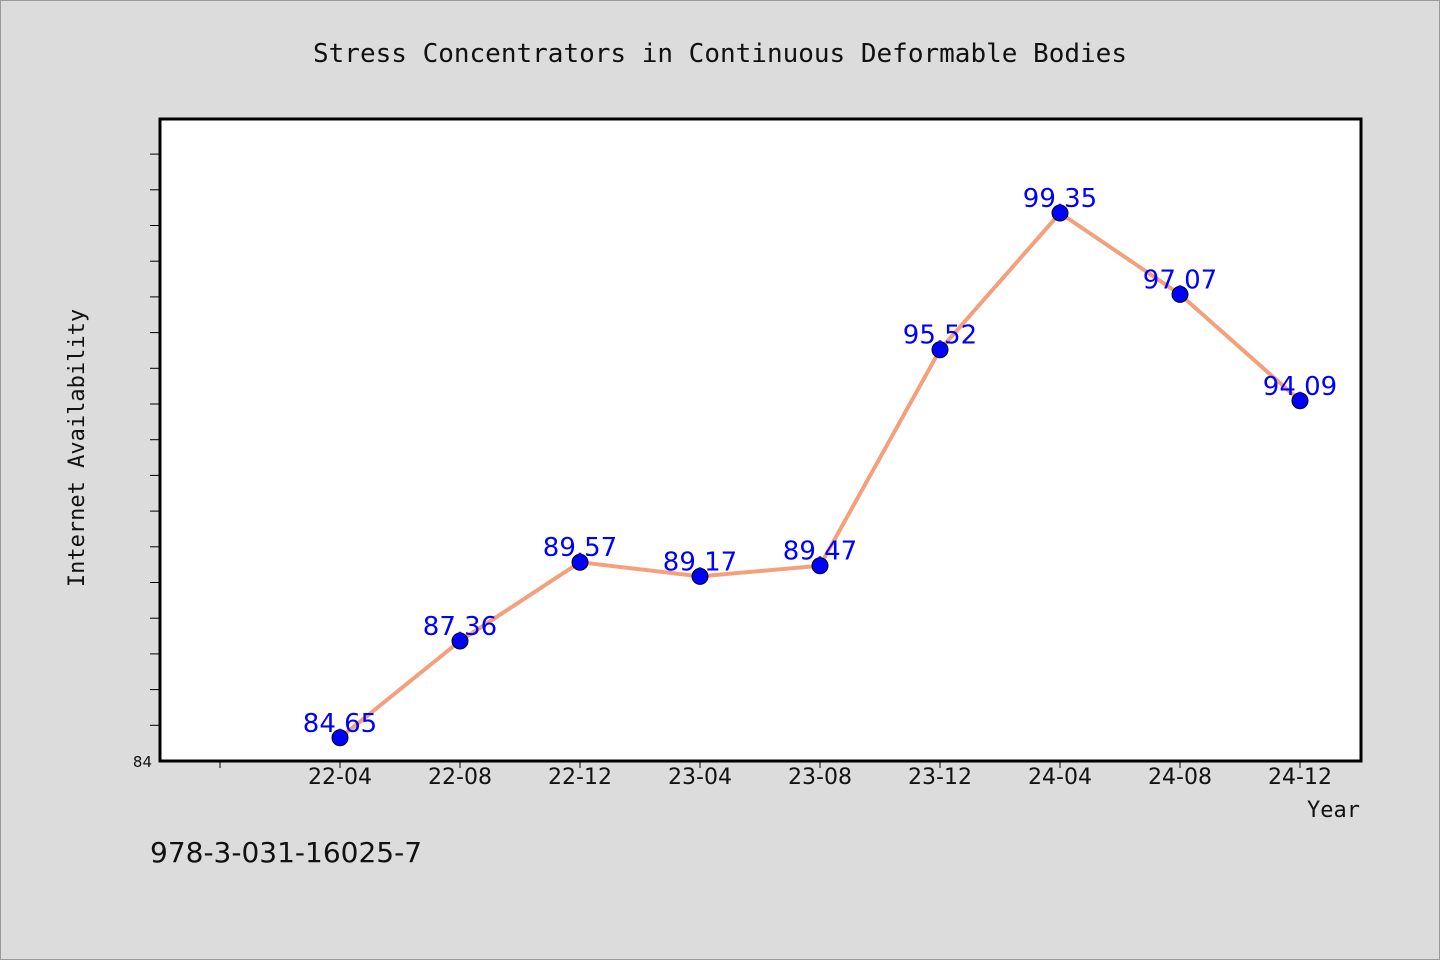 The width and height of the screenshot is (1440, 960). Describe the element at coordinates (580, 777) in the screenshot. I see `x-tick-label: 22-12` at that location.